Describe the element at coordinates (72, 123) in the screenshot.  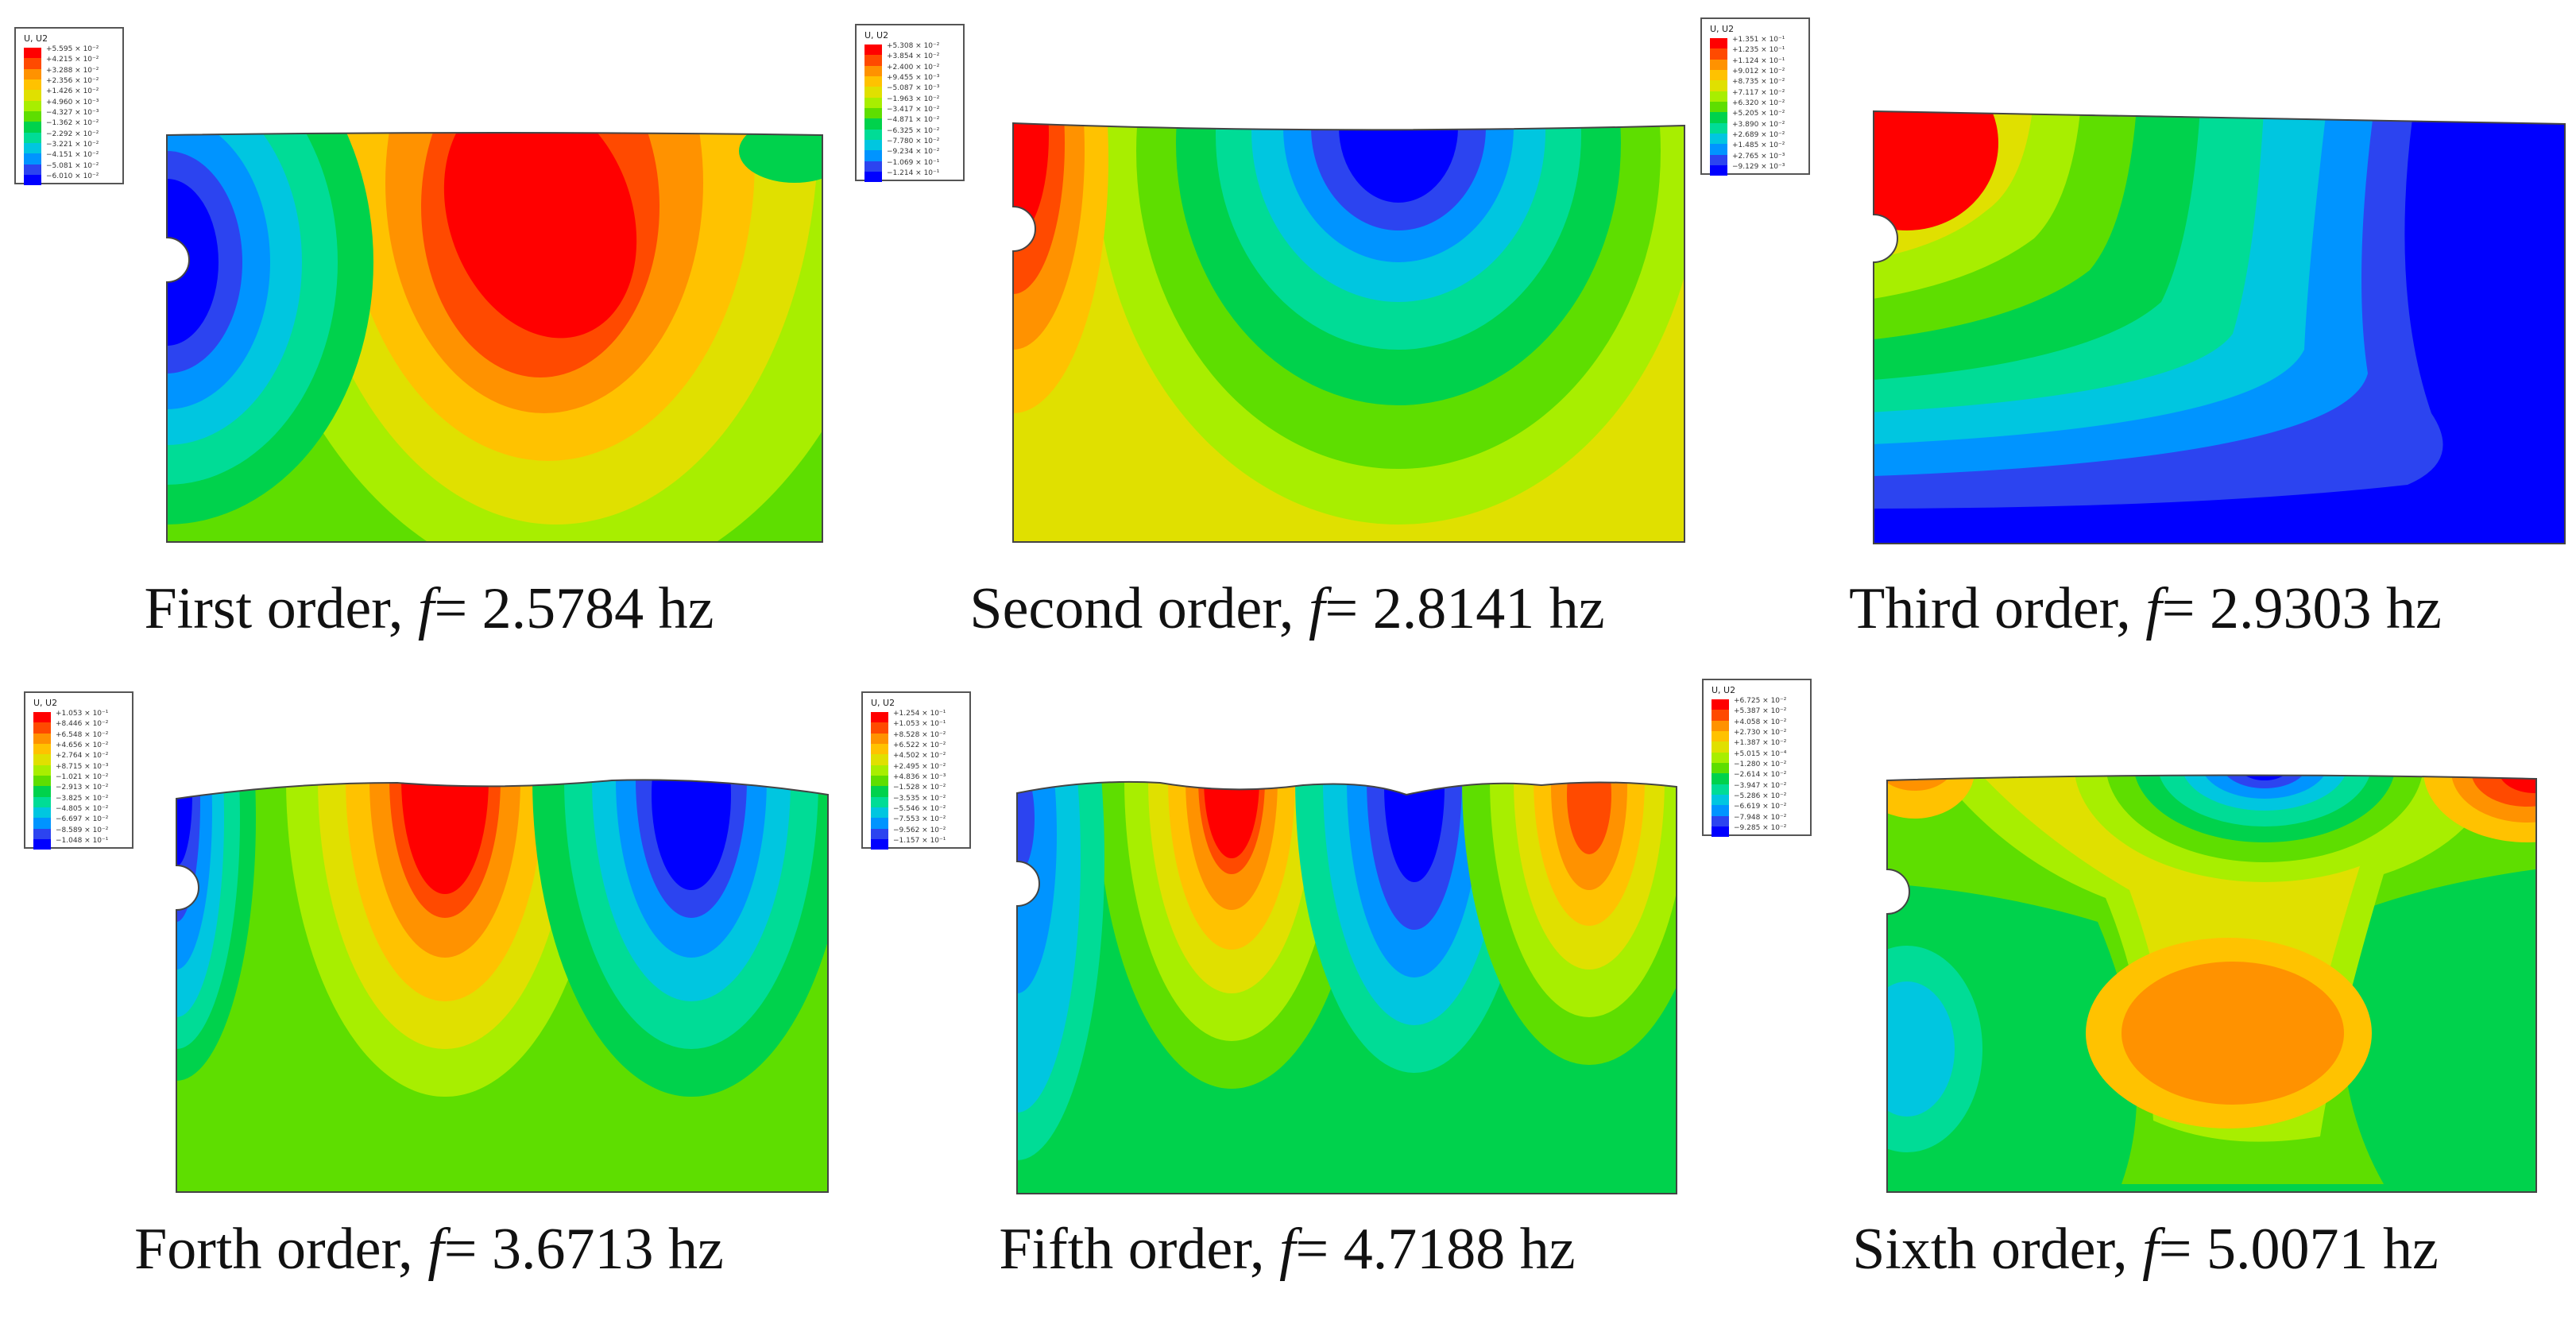
I see `legend-value: −1.362 × 10⁻²` at that location.